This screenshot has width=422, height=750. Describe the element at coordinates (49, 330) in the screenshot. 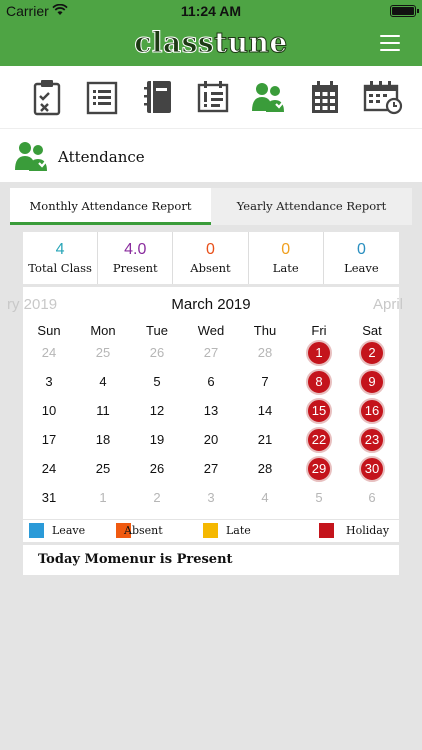

I see `weekday-header: Sun` at that location.